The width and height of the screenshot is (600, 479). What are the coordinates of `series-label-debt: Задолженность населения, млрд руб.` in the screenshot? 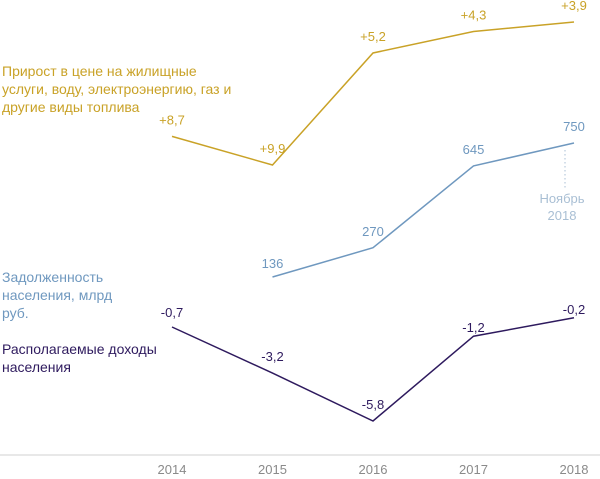 It's located at (57, 295).